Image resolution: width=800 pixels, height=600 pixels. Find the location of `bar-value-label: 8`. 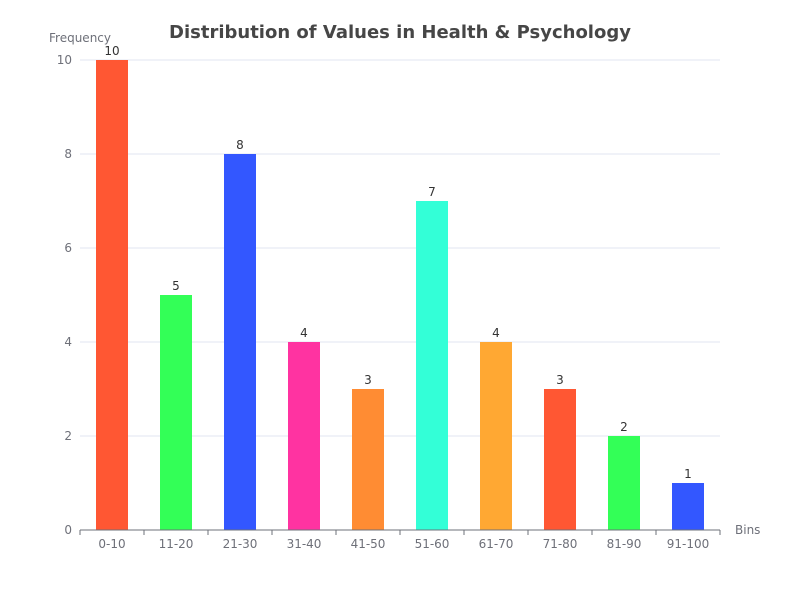

bar-value-label: 8 is located at coordinates (240, 145).